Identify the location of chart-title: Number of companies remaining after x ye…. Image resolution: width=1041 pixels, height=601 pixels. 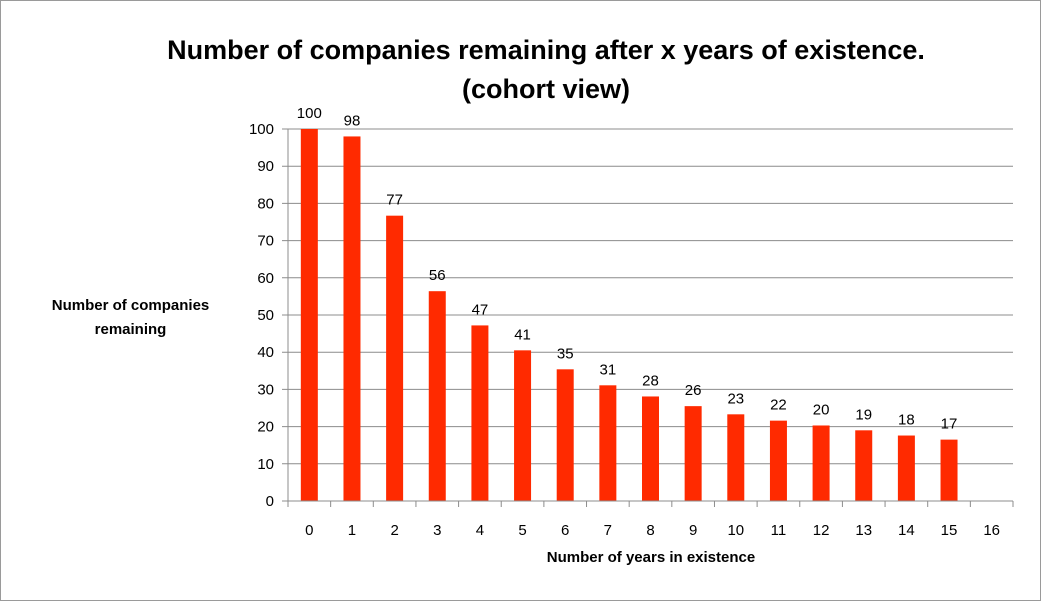
(521, 70).